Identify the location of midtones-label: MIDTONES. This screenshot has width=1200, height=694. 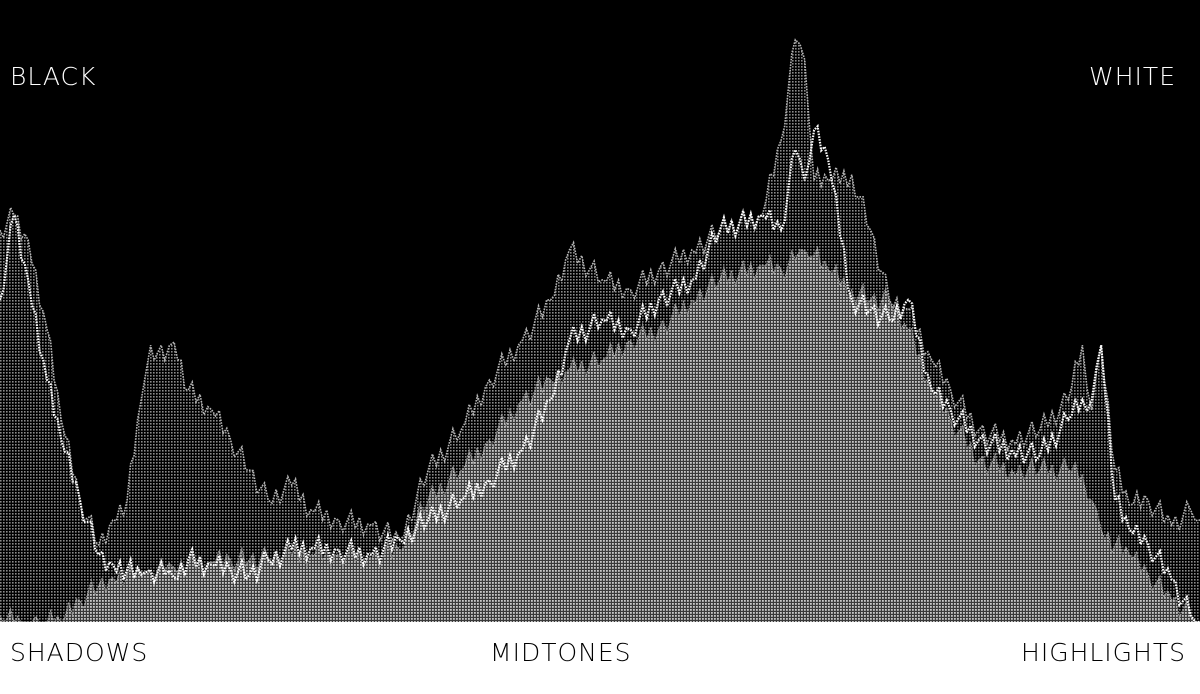
(561, 652).